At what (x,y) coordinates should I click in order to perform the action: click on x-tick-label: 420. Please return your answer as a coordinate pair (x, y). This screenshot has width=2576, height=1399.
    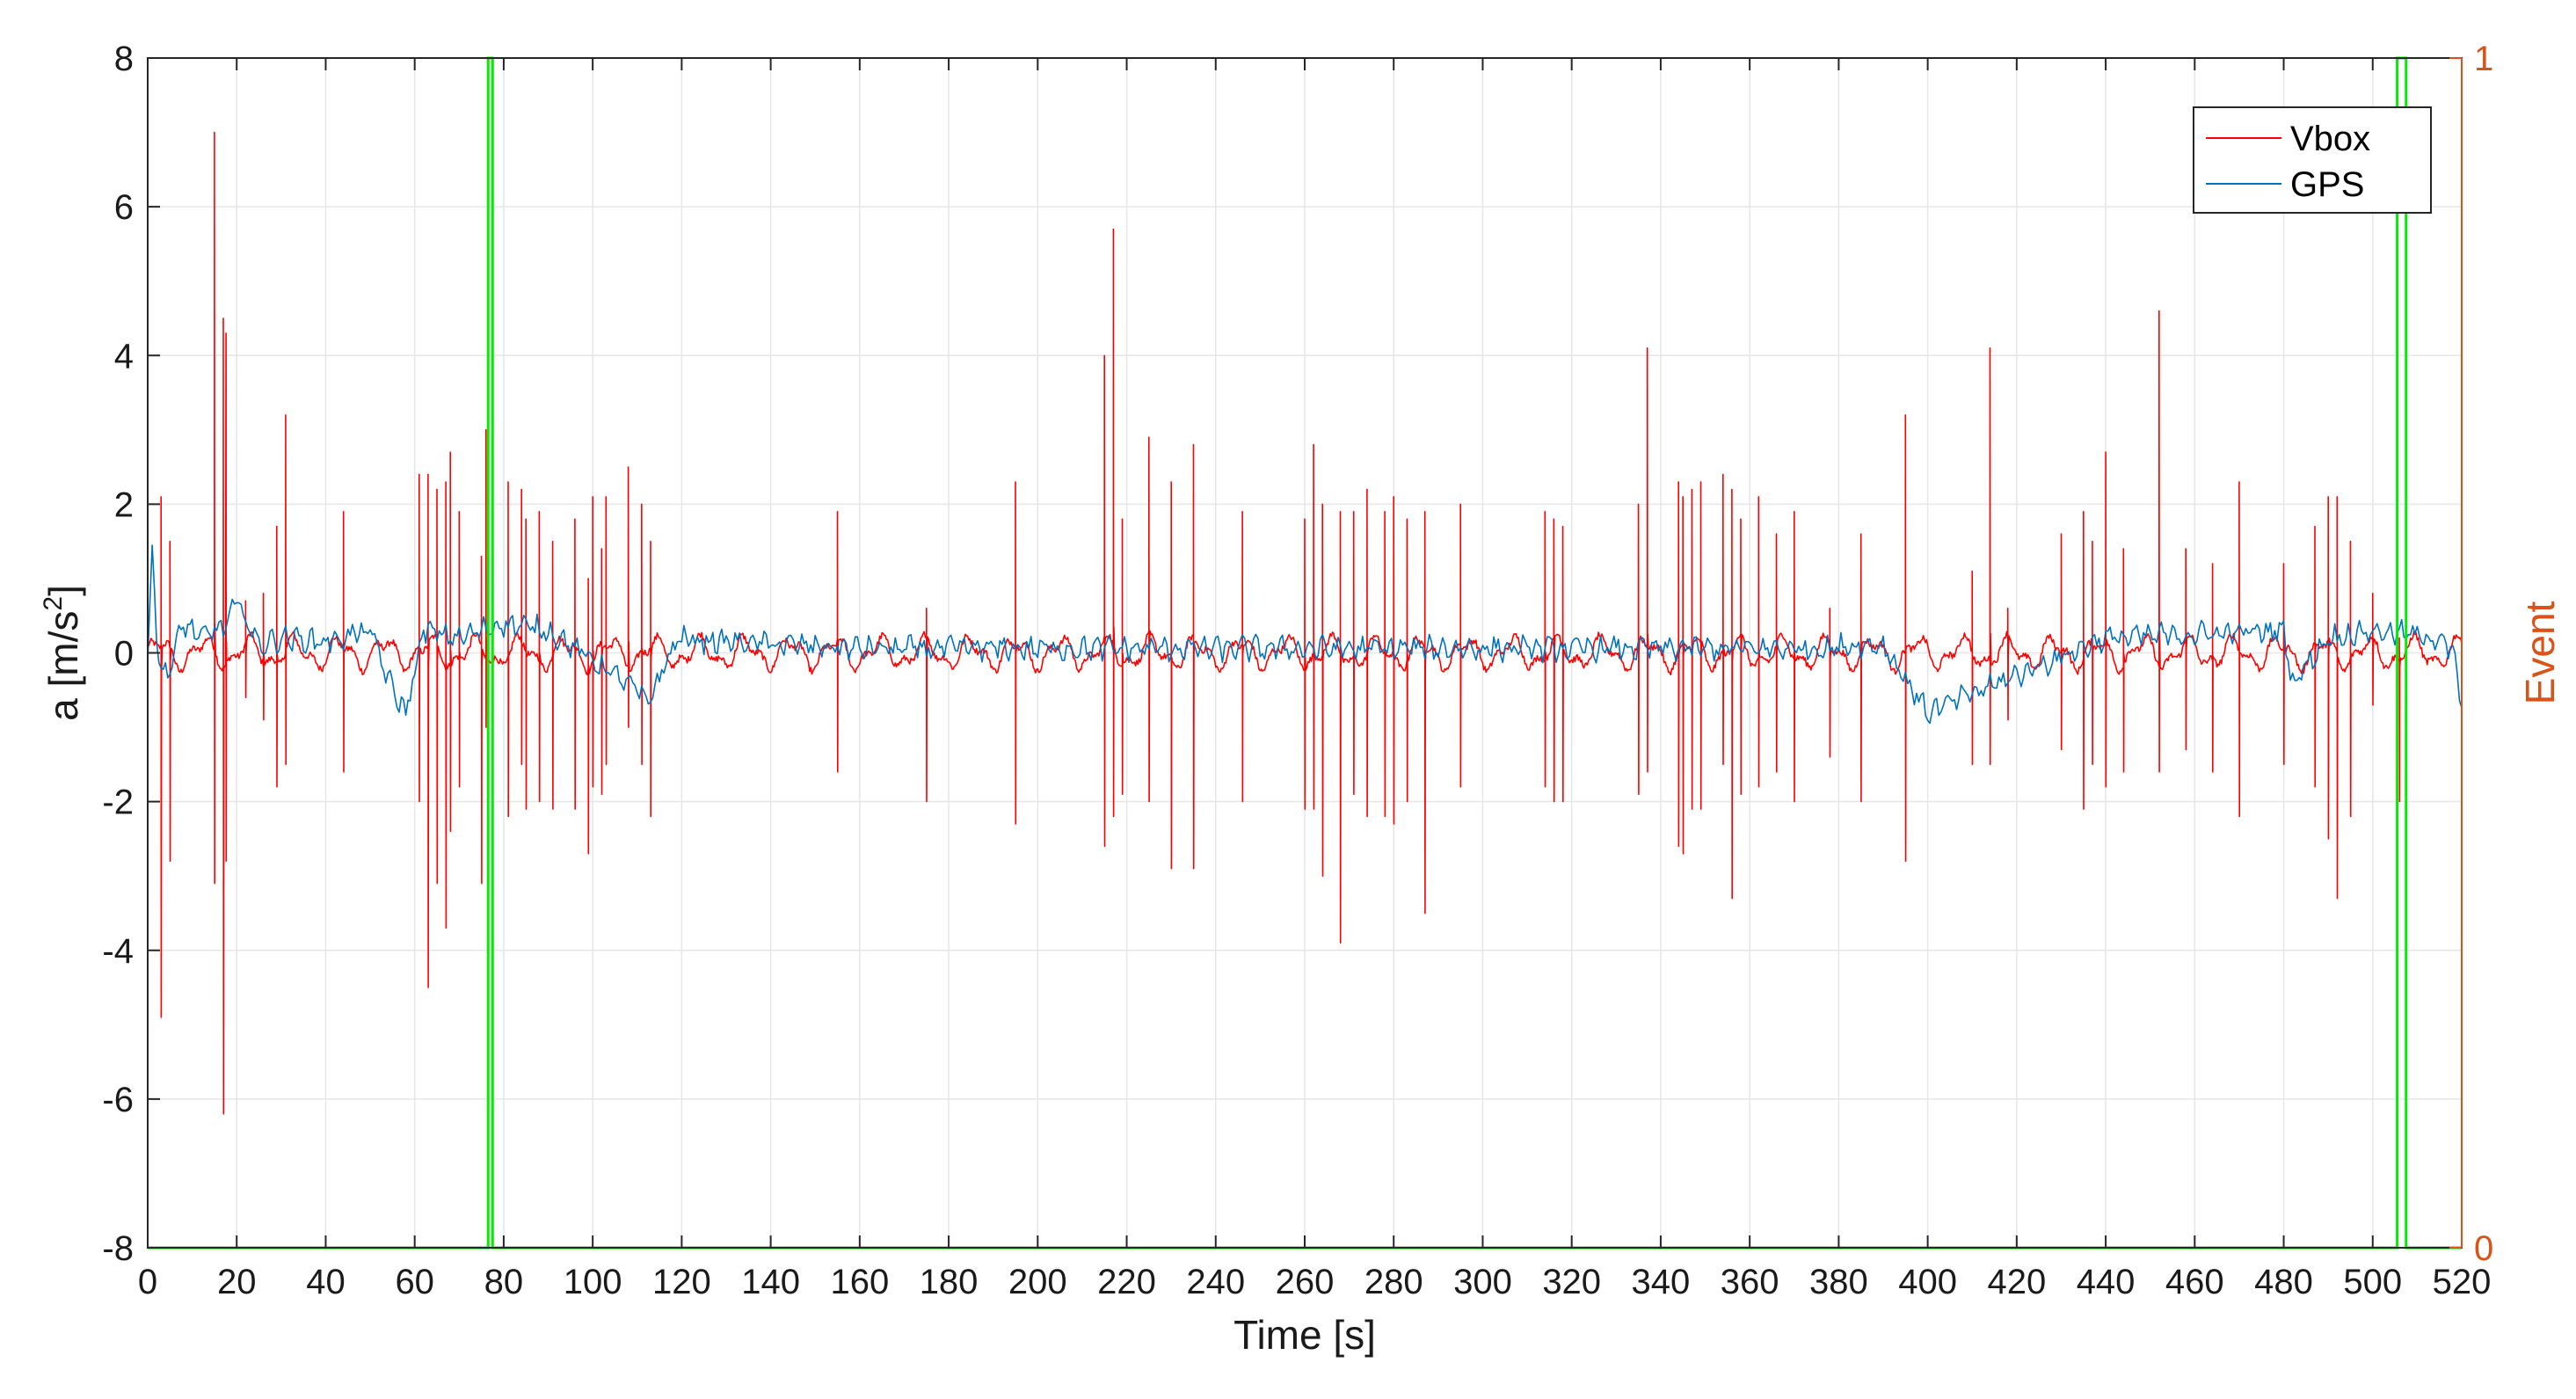
    Looking at the image, I should click on (2016, 1282).